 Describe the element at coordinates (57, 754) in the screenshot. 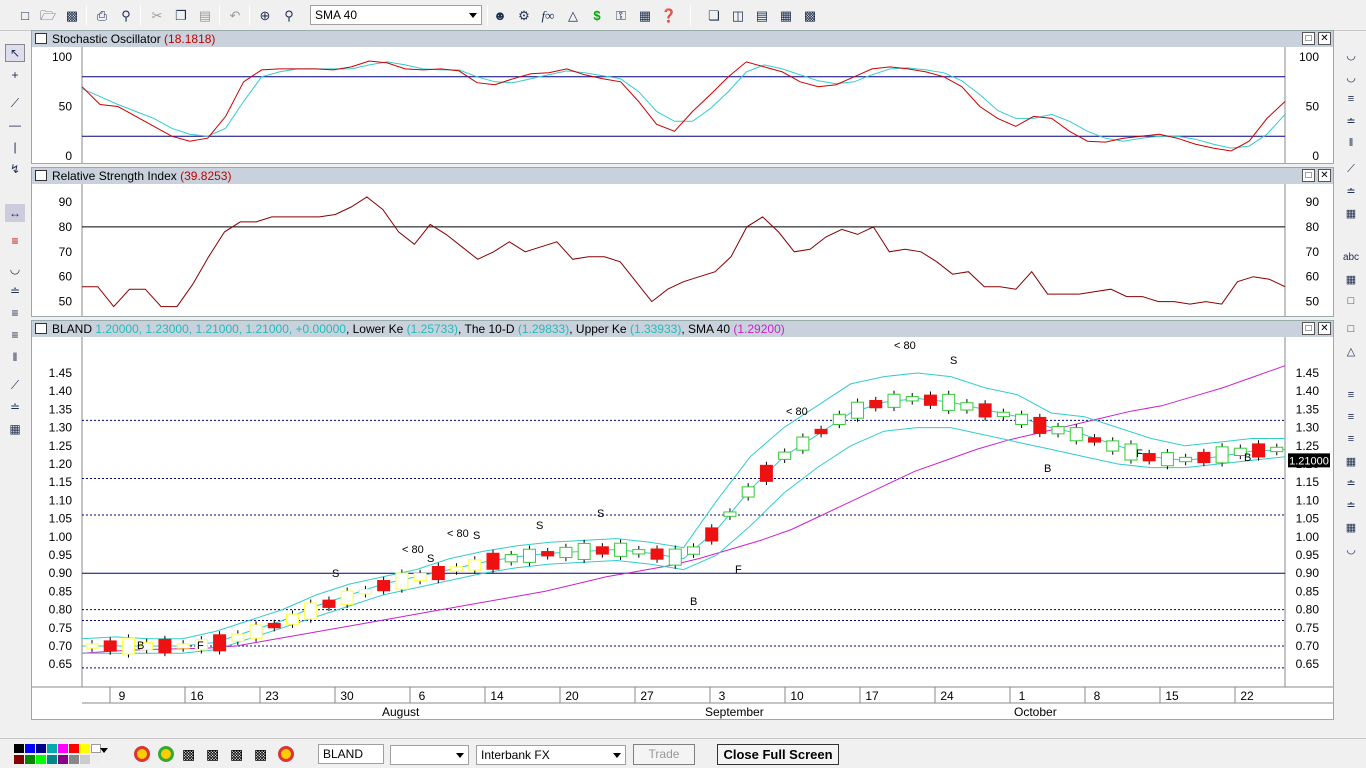

I see `color-palette` at that location.